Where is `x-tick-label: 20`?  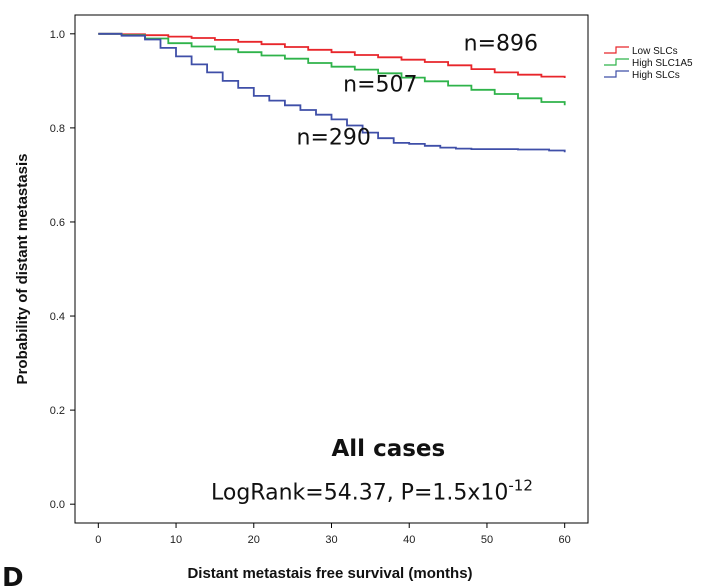
x-tick-label: 20 is located at coordinates (254, 540).